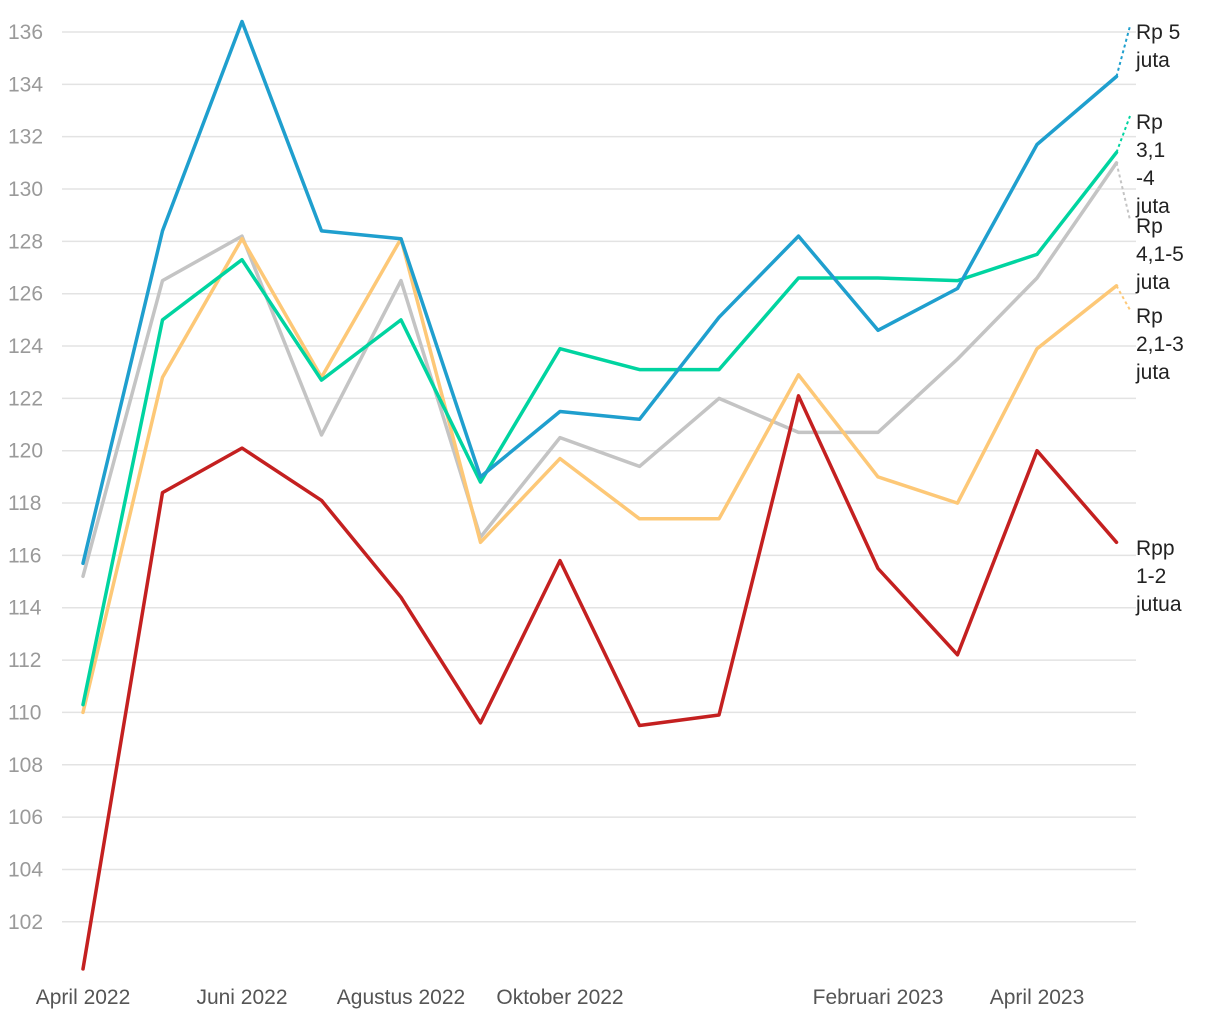 The height and width of the screenshot is (1020, 1220). I want to click on y-tick-label: 118, so click(24, 503).